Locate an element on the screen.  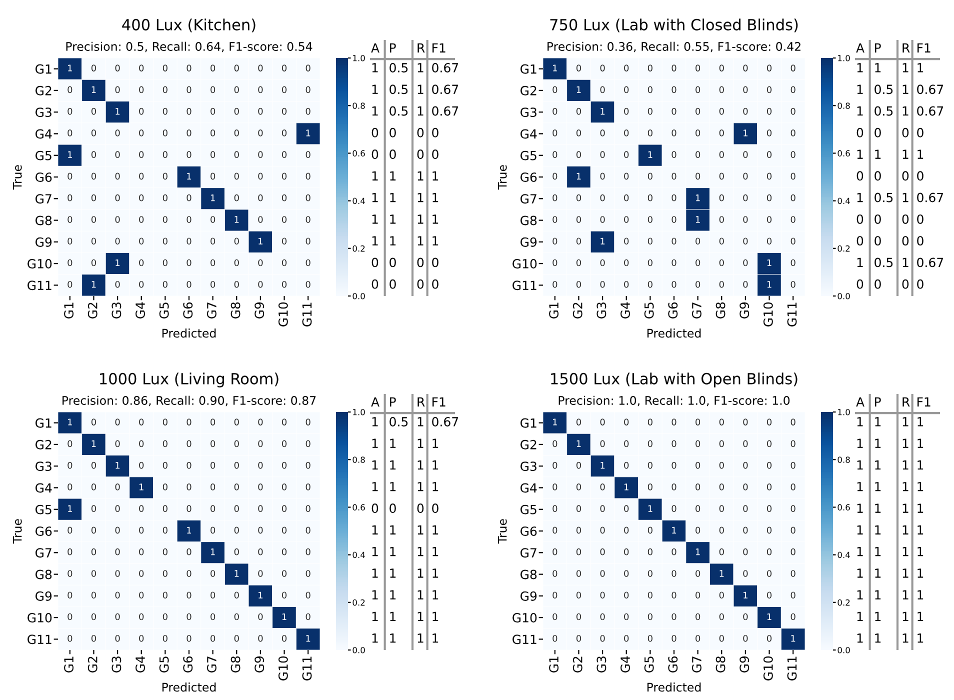
y-axis-title: True is located at coordinates (502, 177).